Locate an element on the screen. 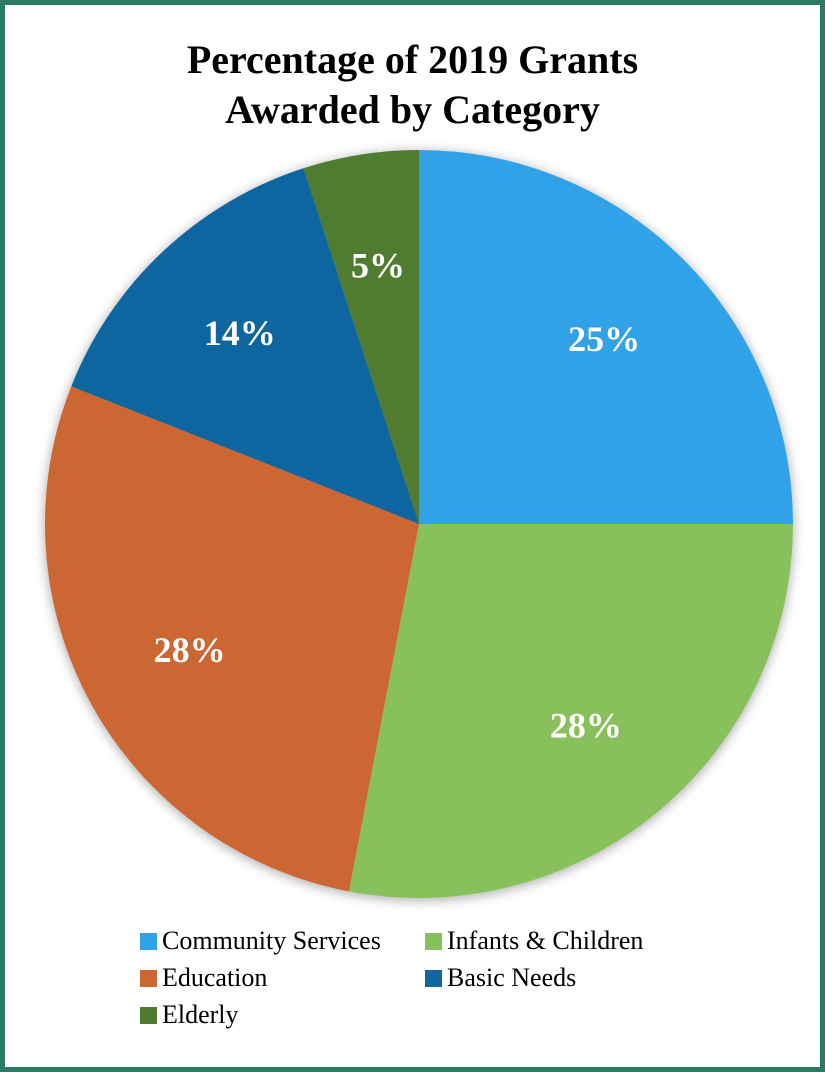 This screenshot has width=825, height=1072. data-label-community-services: 25% is located at coordinates (604, 339).